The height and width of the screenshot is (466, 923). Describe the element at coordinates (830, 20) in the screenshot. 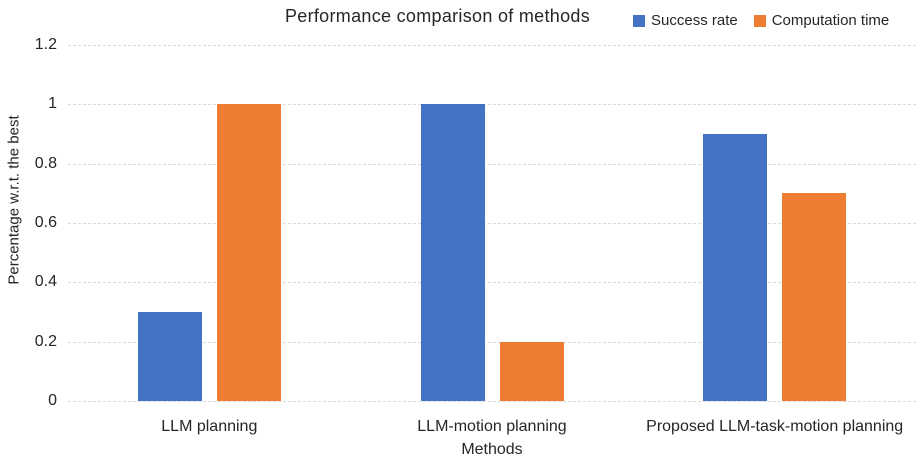

I see `legend-label-computation-time: Computation time` at that location.